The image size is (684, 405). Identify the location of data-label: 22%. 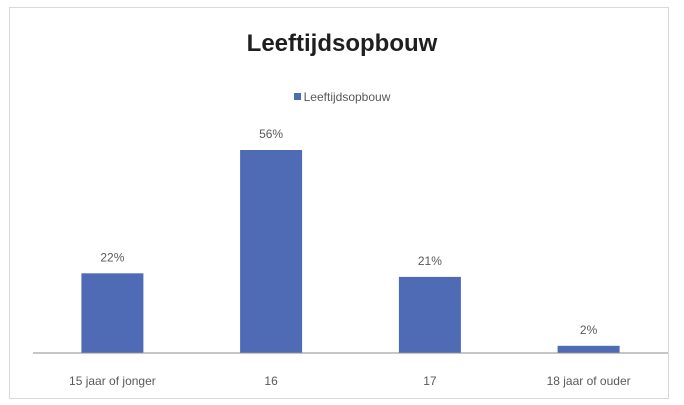
(112, 257).